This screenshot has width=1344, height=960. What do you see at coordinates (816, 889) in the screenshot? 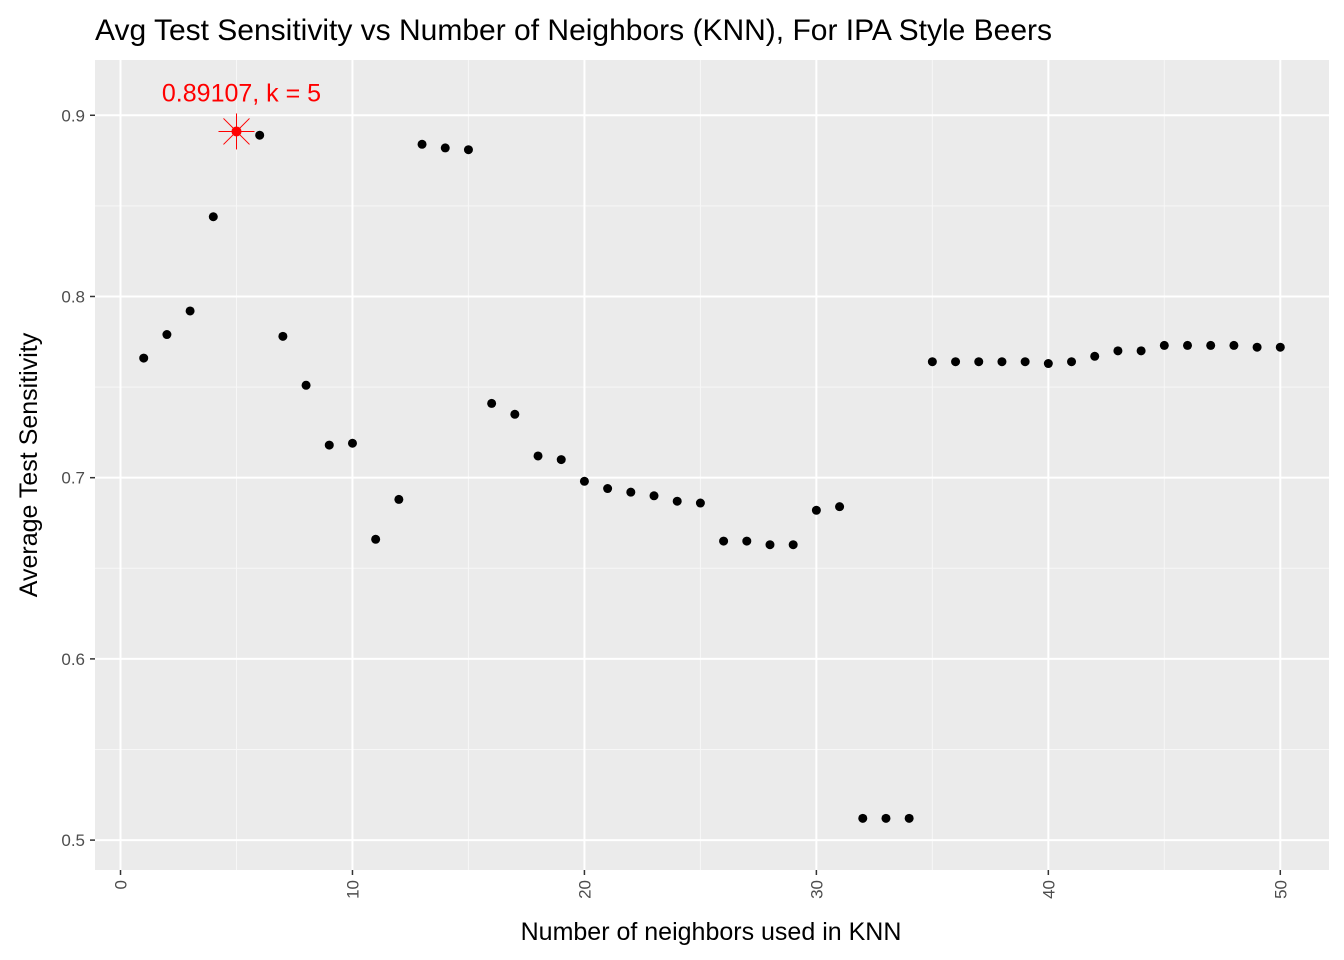
I see `x-tick-label: 30` at bounding box center [816, 889].